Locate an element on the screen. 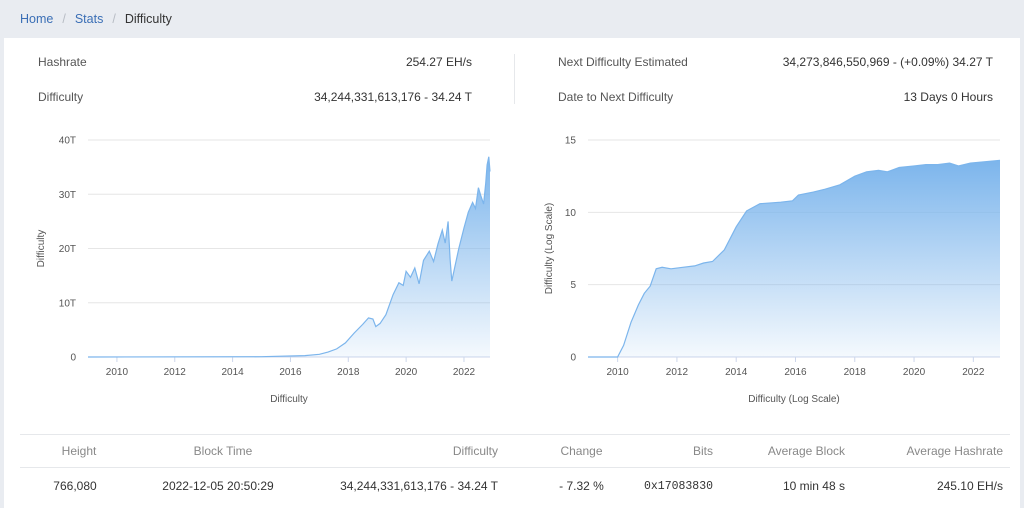 This screenshot has height=508, width=1024. y-tick-label: 15 is located at coordinates (571, 141).